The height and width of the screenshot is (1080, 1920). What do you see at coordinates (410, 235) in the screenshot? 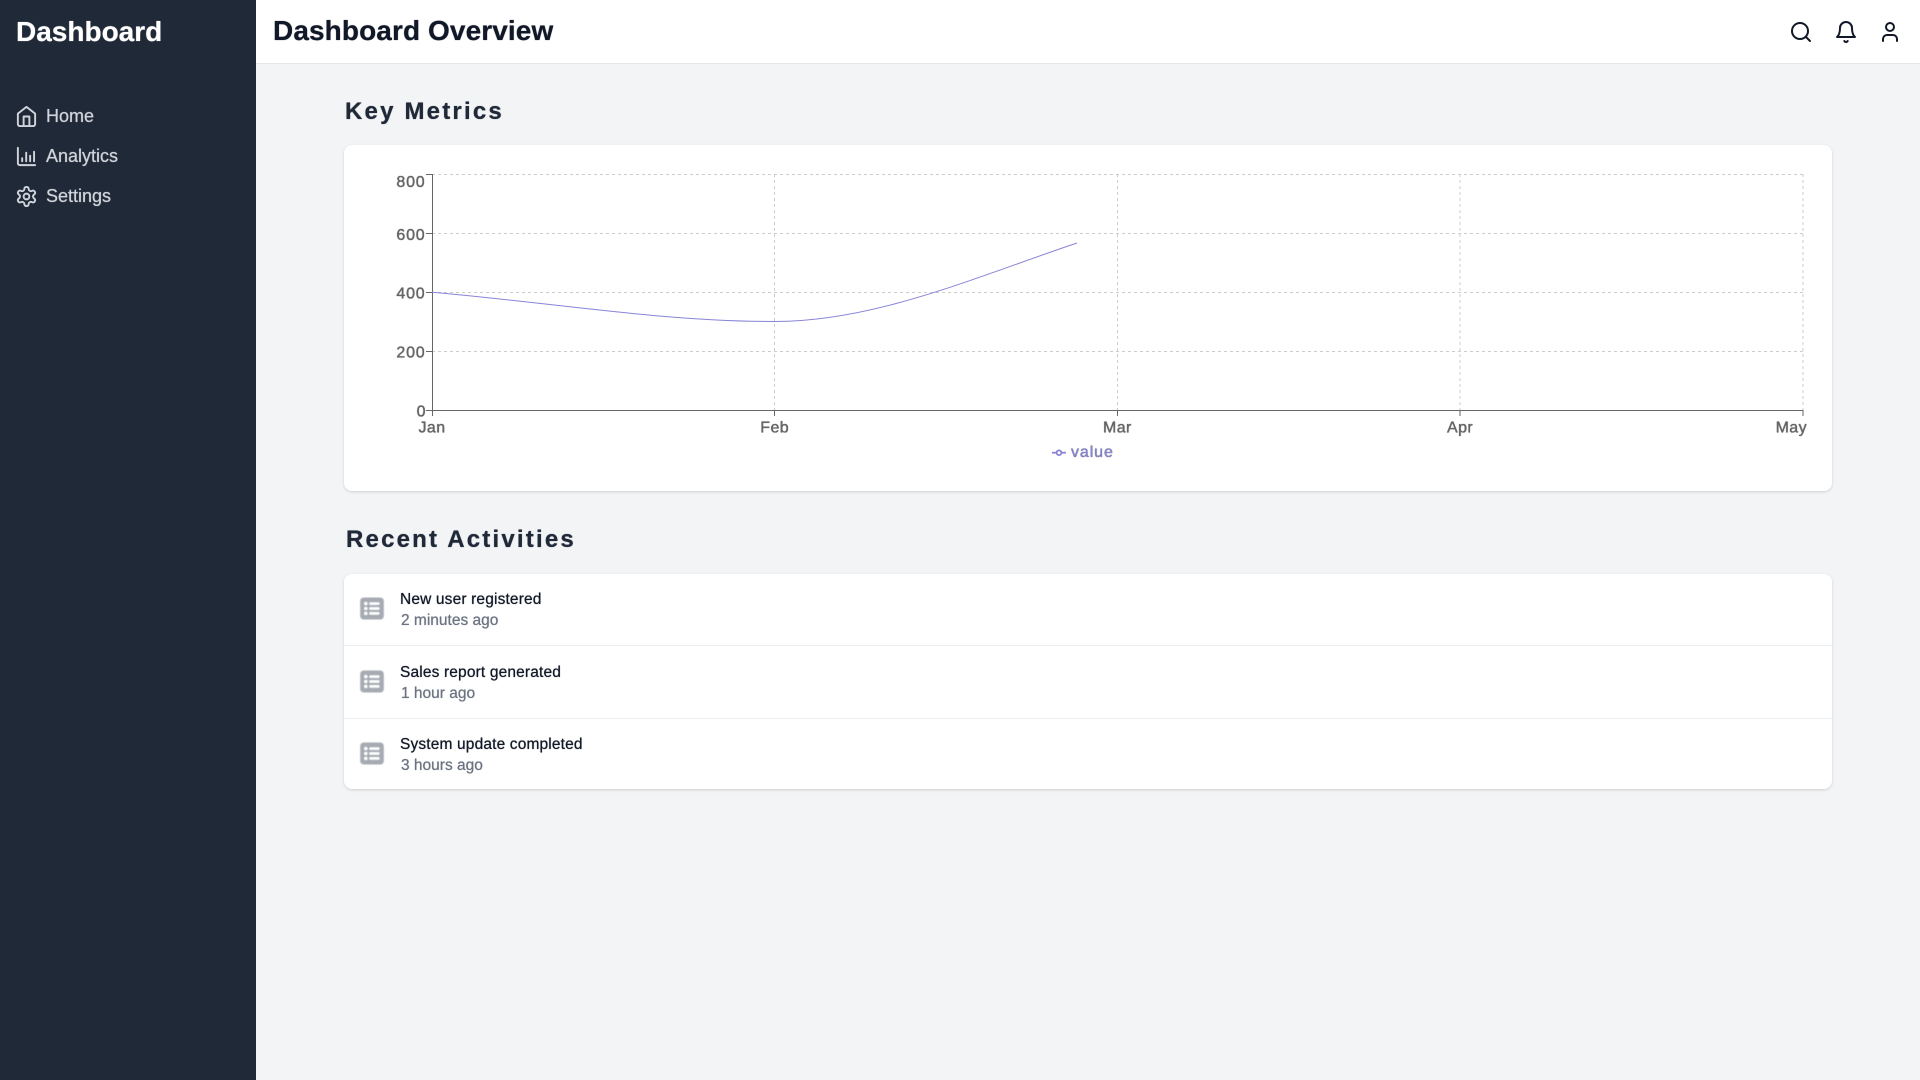
I see `svg-text: 600` at bounding box center [410, 235].